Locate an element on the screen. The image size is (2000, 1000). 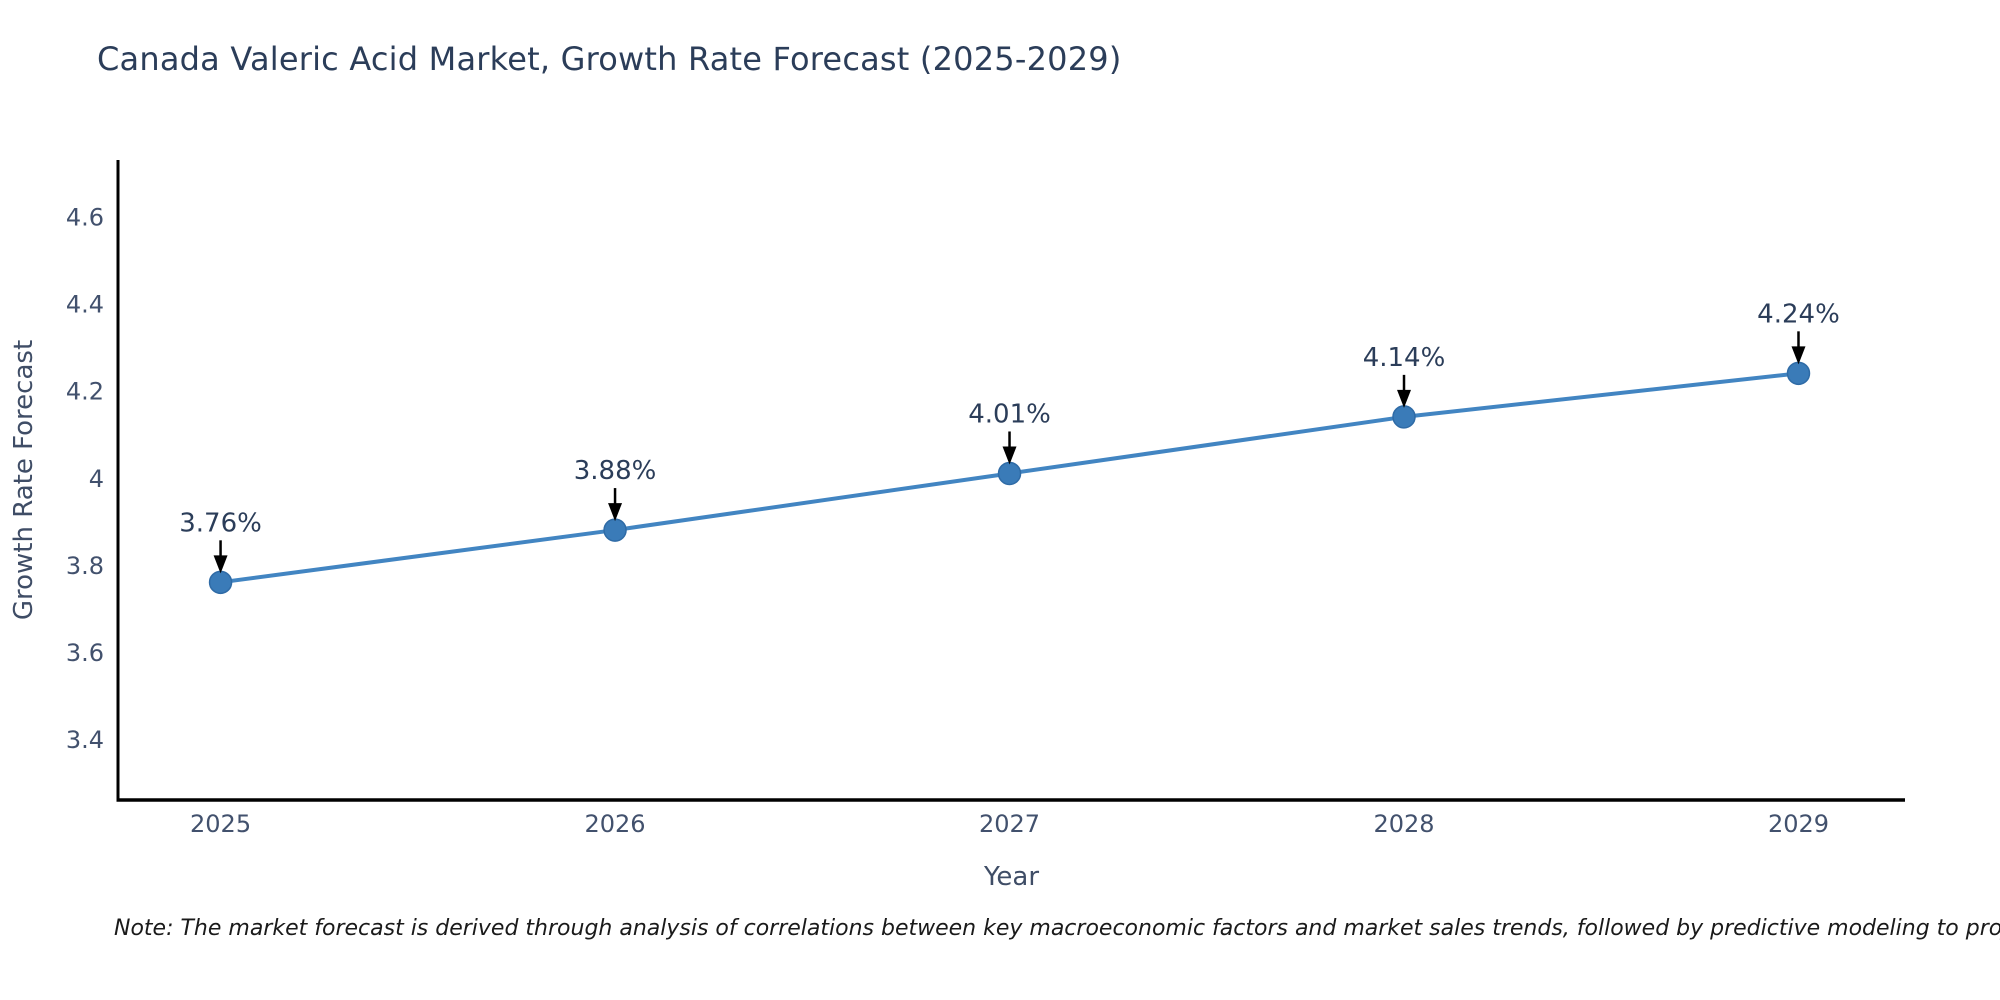
x-tick-label: 2027 is located at coordinates (1009, 824).